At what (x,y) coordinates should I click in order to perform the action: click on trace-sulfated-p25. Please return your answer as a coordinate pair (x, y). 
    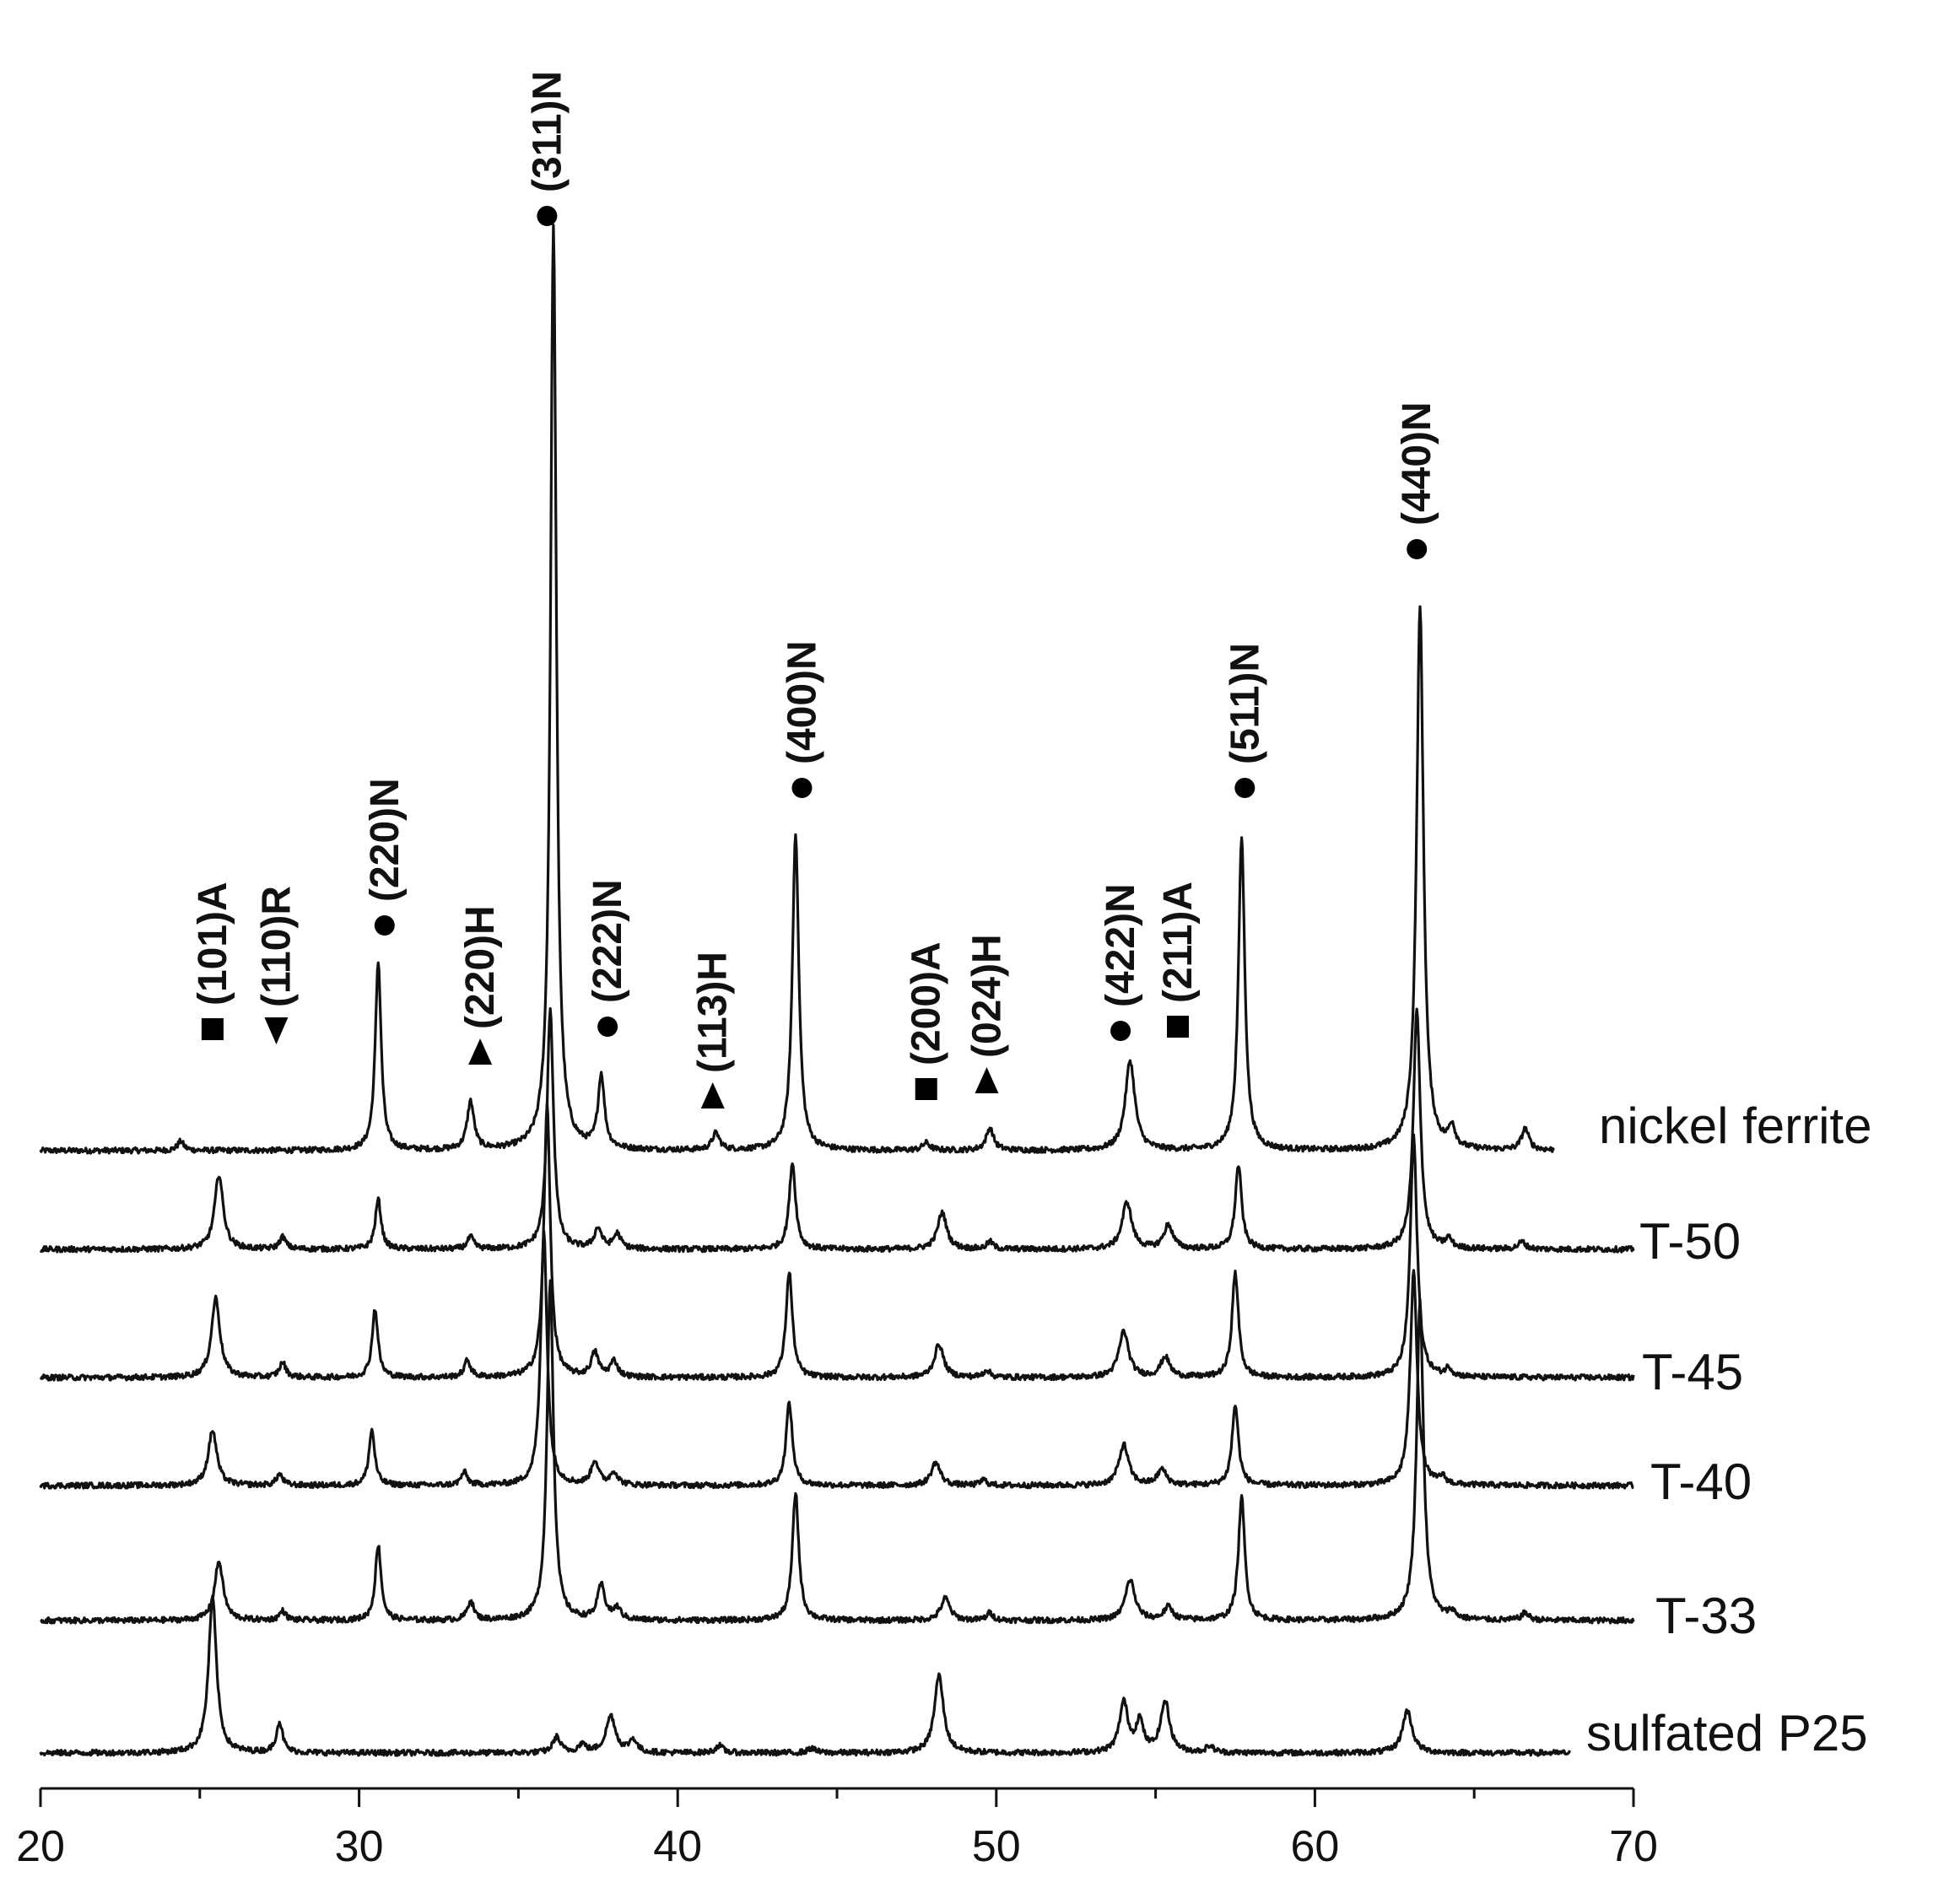
    Looking at the image, I should click on (805, 1675).